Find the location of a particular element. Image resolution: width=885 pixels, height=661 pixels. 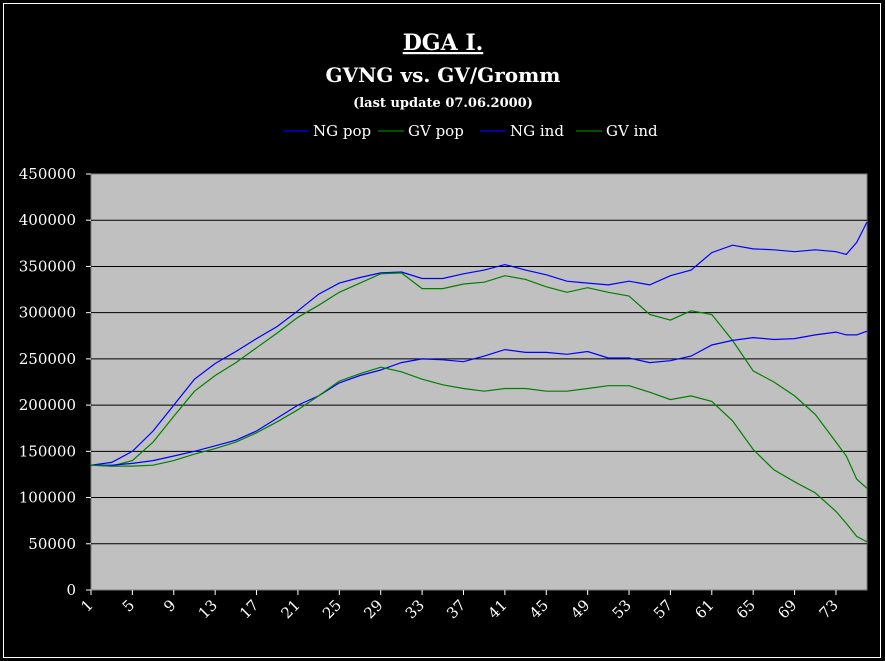

x-tick-label: 49 is located at coordinates (580, 609).